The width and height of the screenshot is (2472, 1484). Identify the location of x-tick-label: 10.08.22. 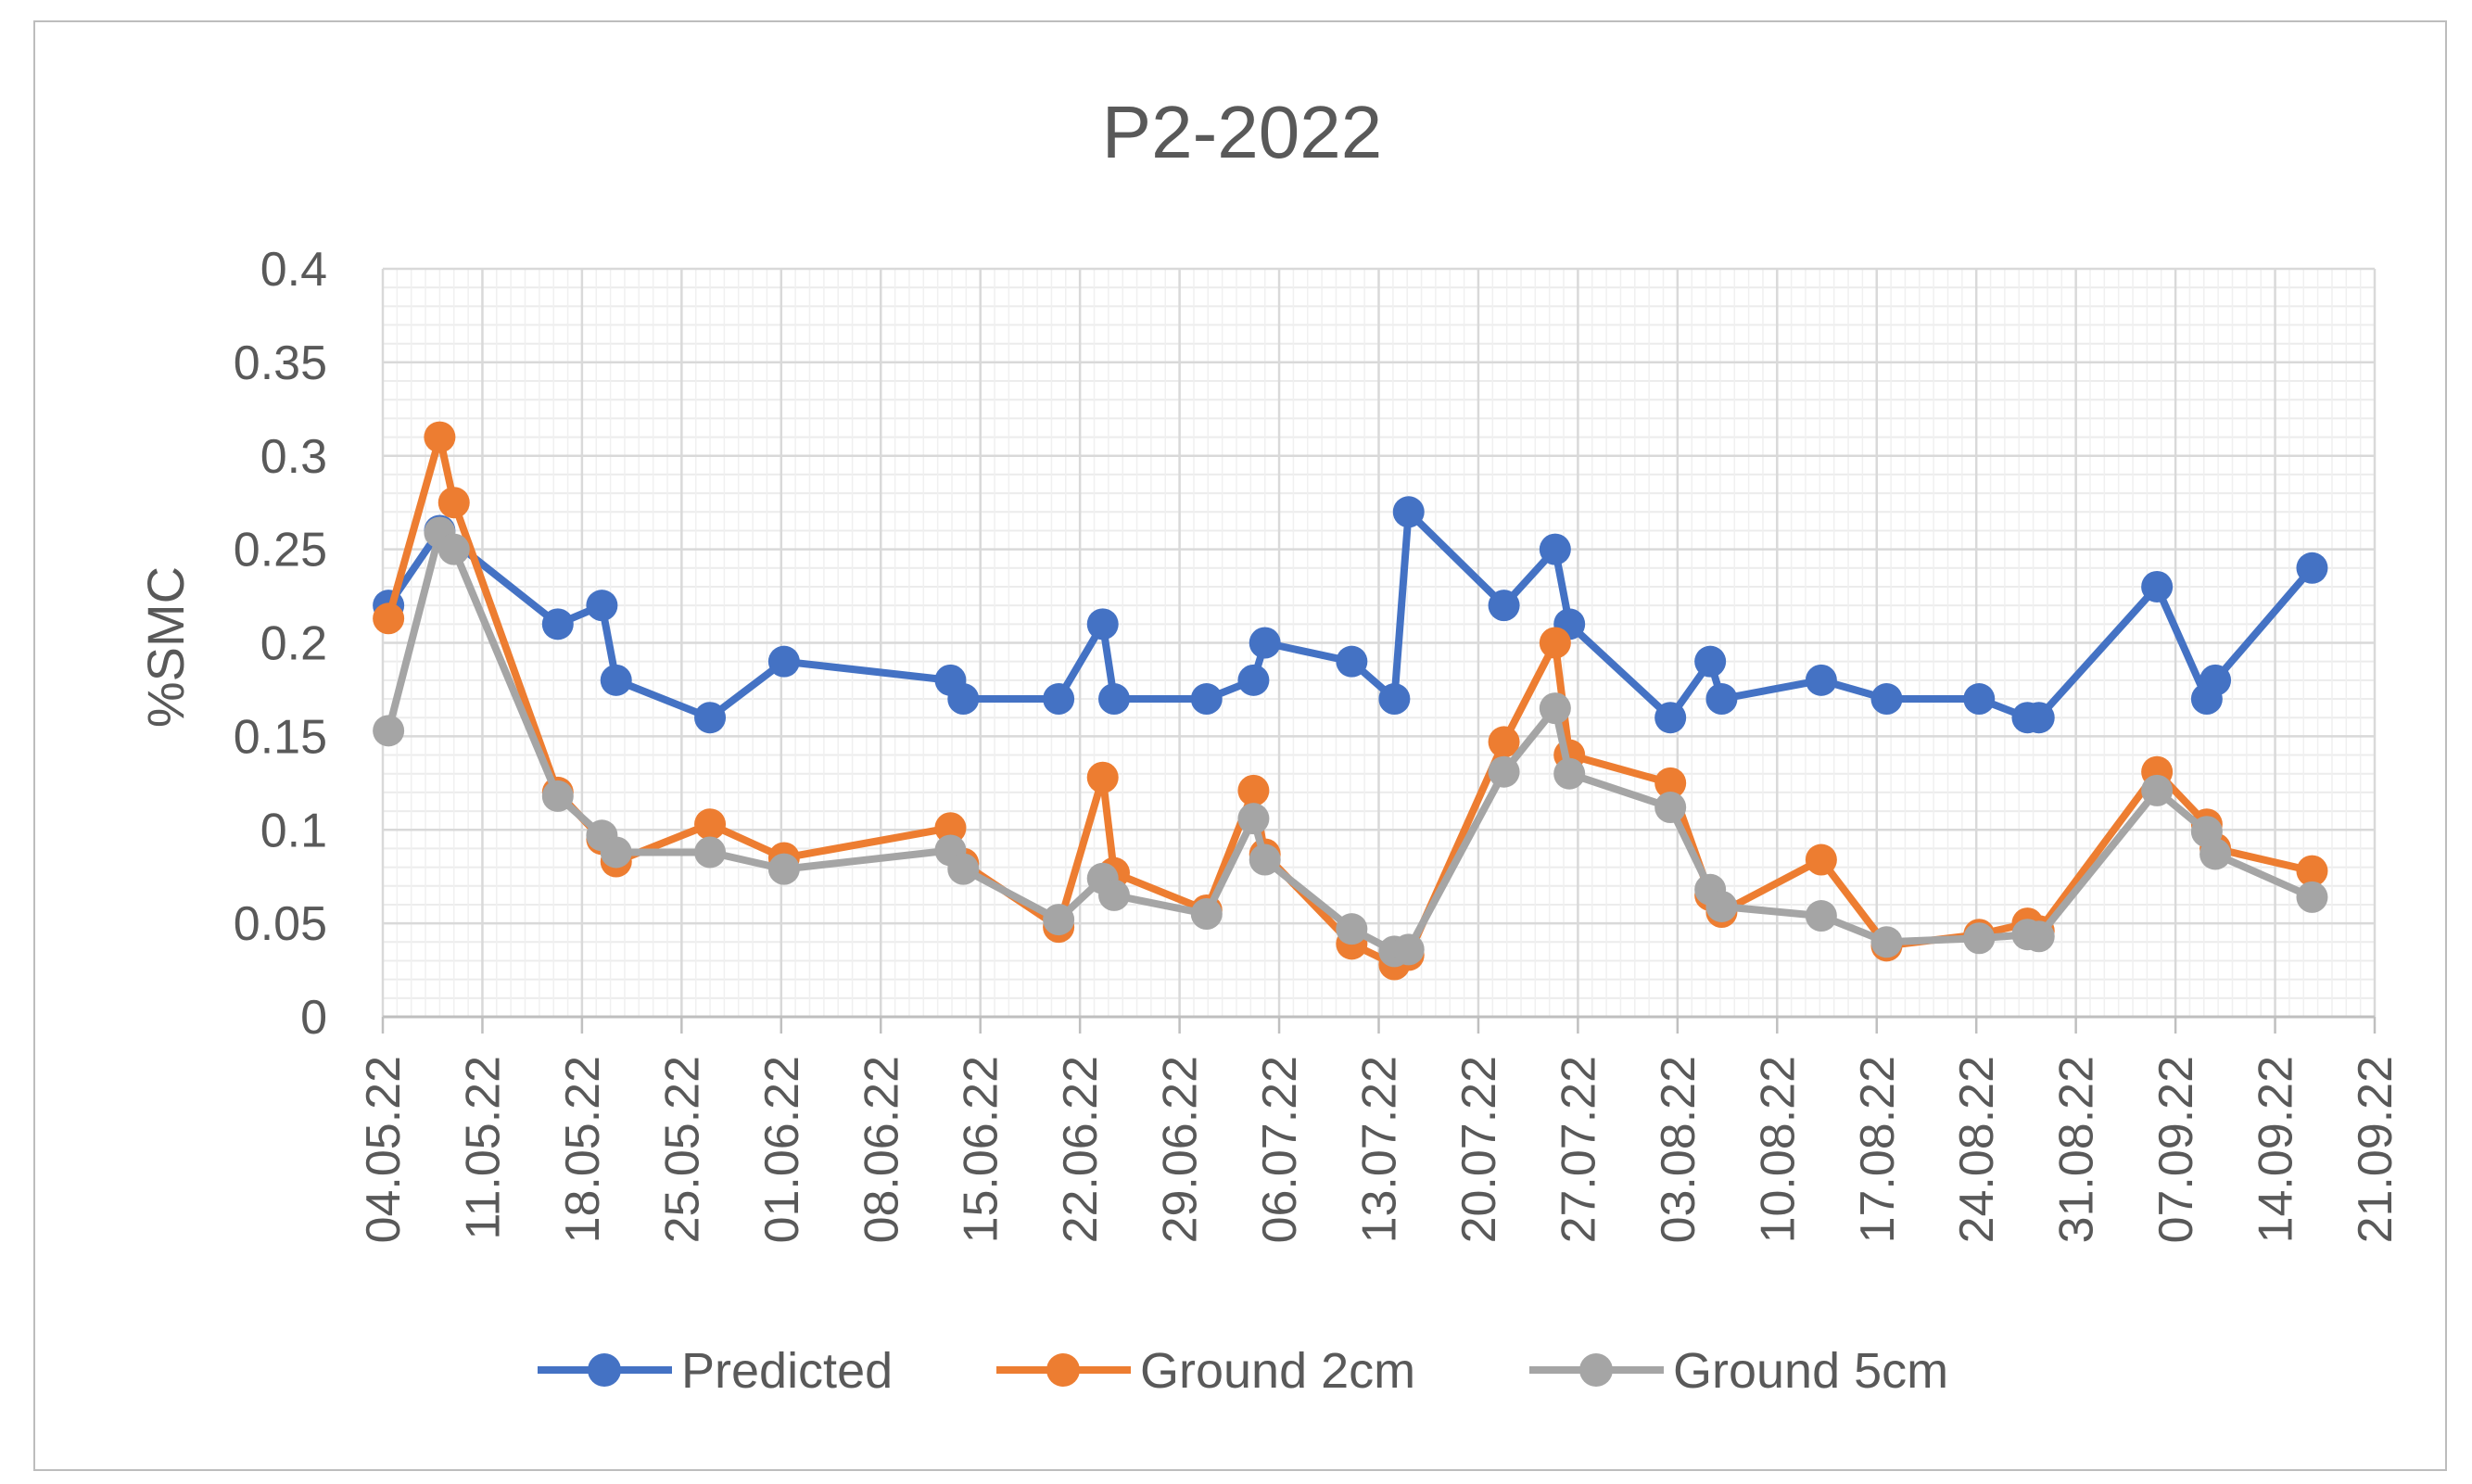
(1778, 1149).